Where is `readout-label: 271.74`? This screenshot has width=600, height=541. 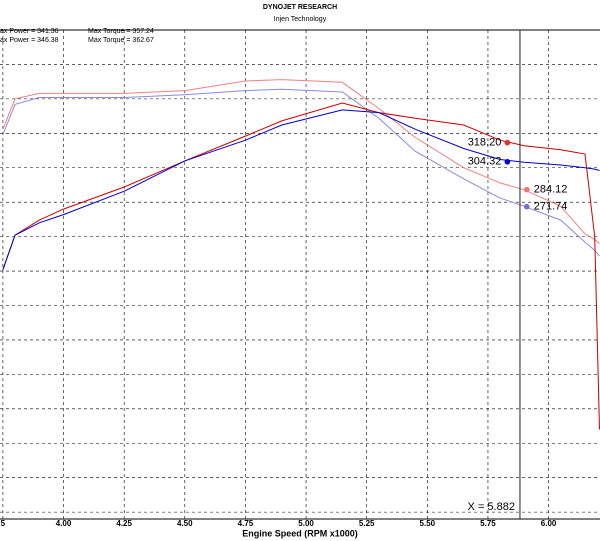 readout-label: 271.74 is located at coordinates (551, 207).